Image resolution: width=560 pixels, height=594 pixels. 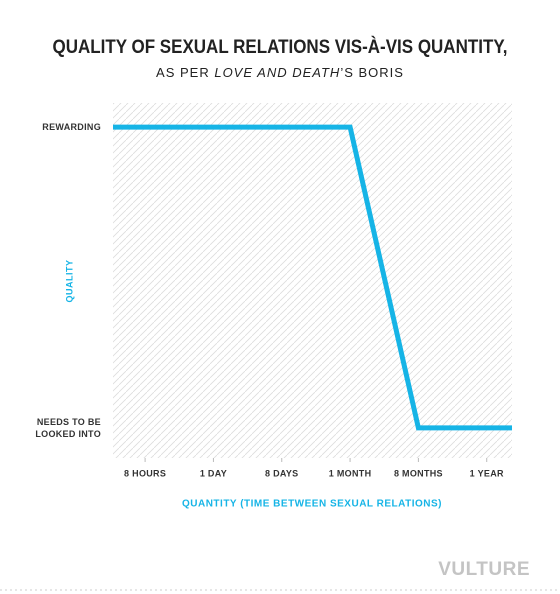 I want to click on subtitle-part: LOVE AND DEATH, so click(x=277, y=72).